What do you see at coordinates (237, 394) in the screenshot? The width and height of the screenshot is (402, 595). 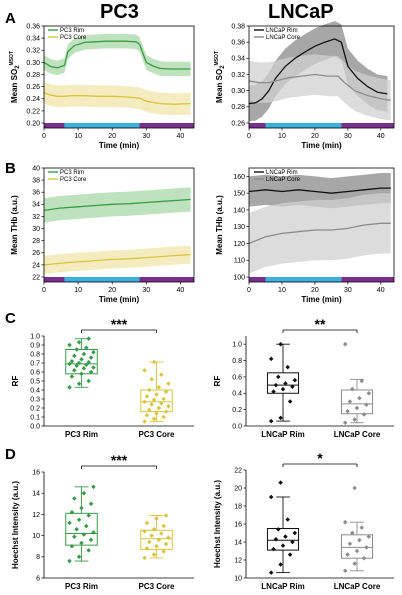 I see `y-tick-label-2: 0.4` at bounding box center [237, 394].